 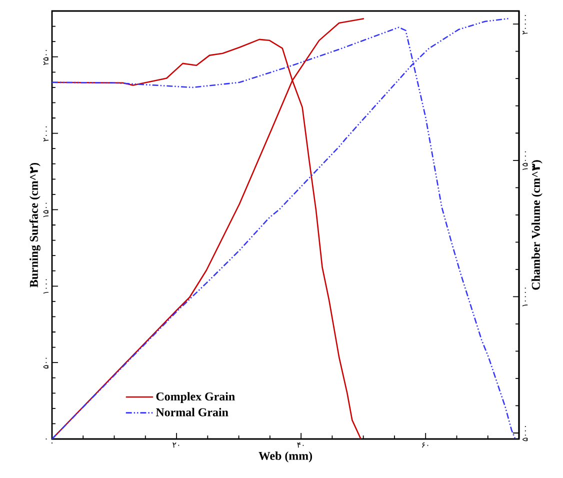 I want to click on legend-label: Complex Grain, so click(x=195, y=397).